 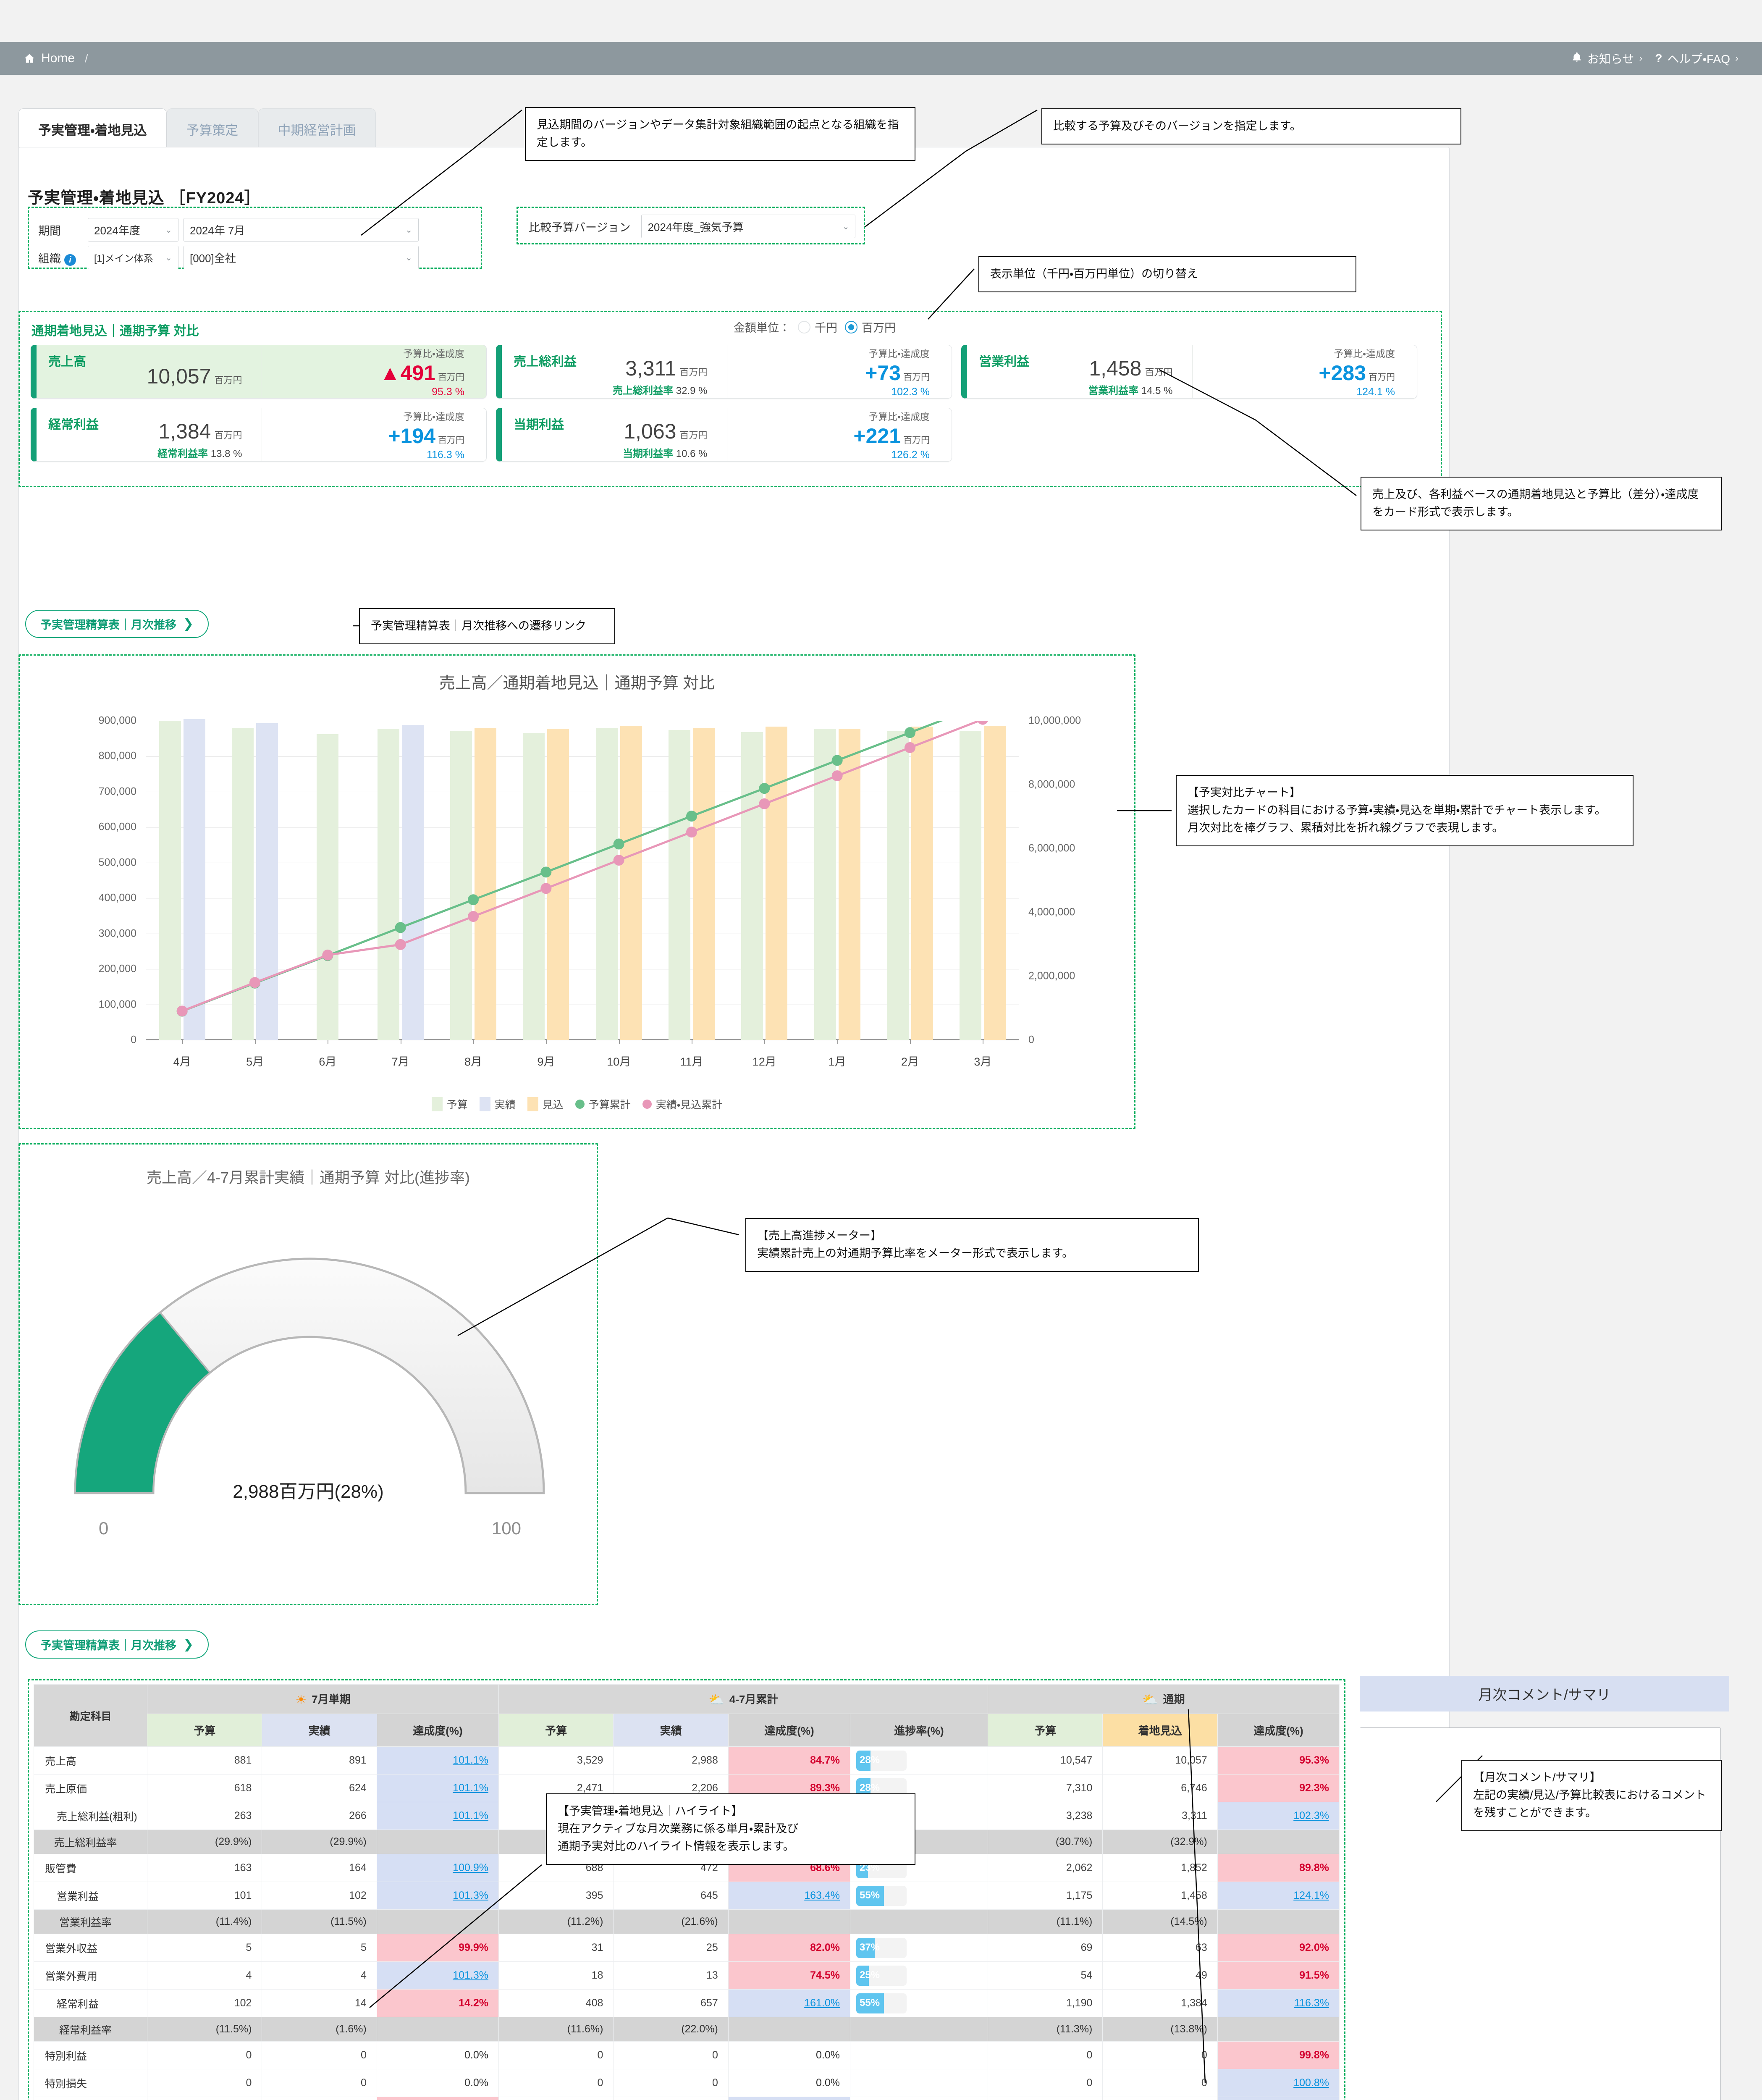 I want to click on tab-yosan-sakutei: 予算策定, so click(x=212, y=129).